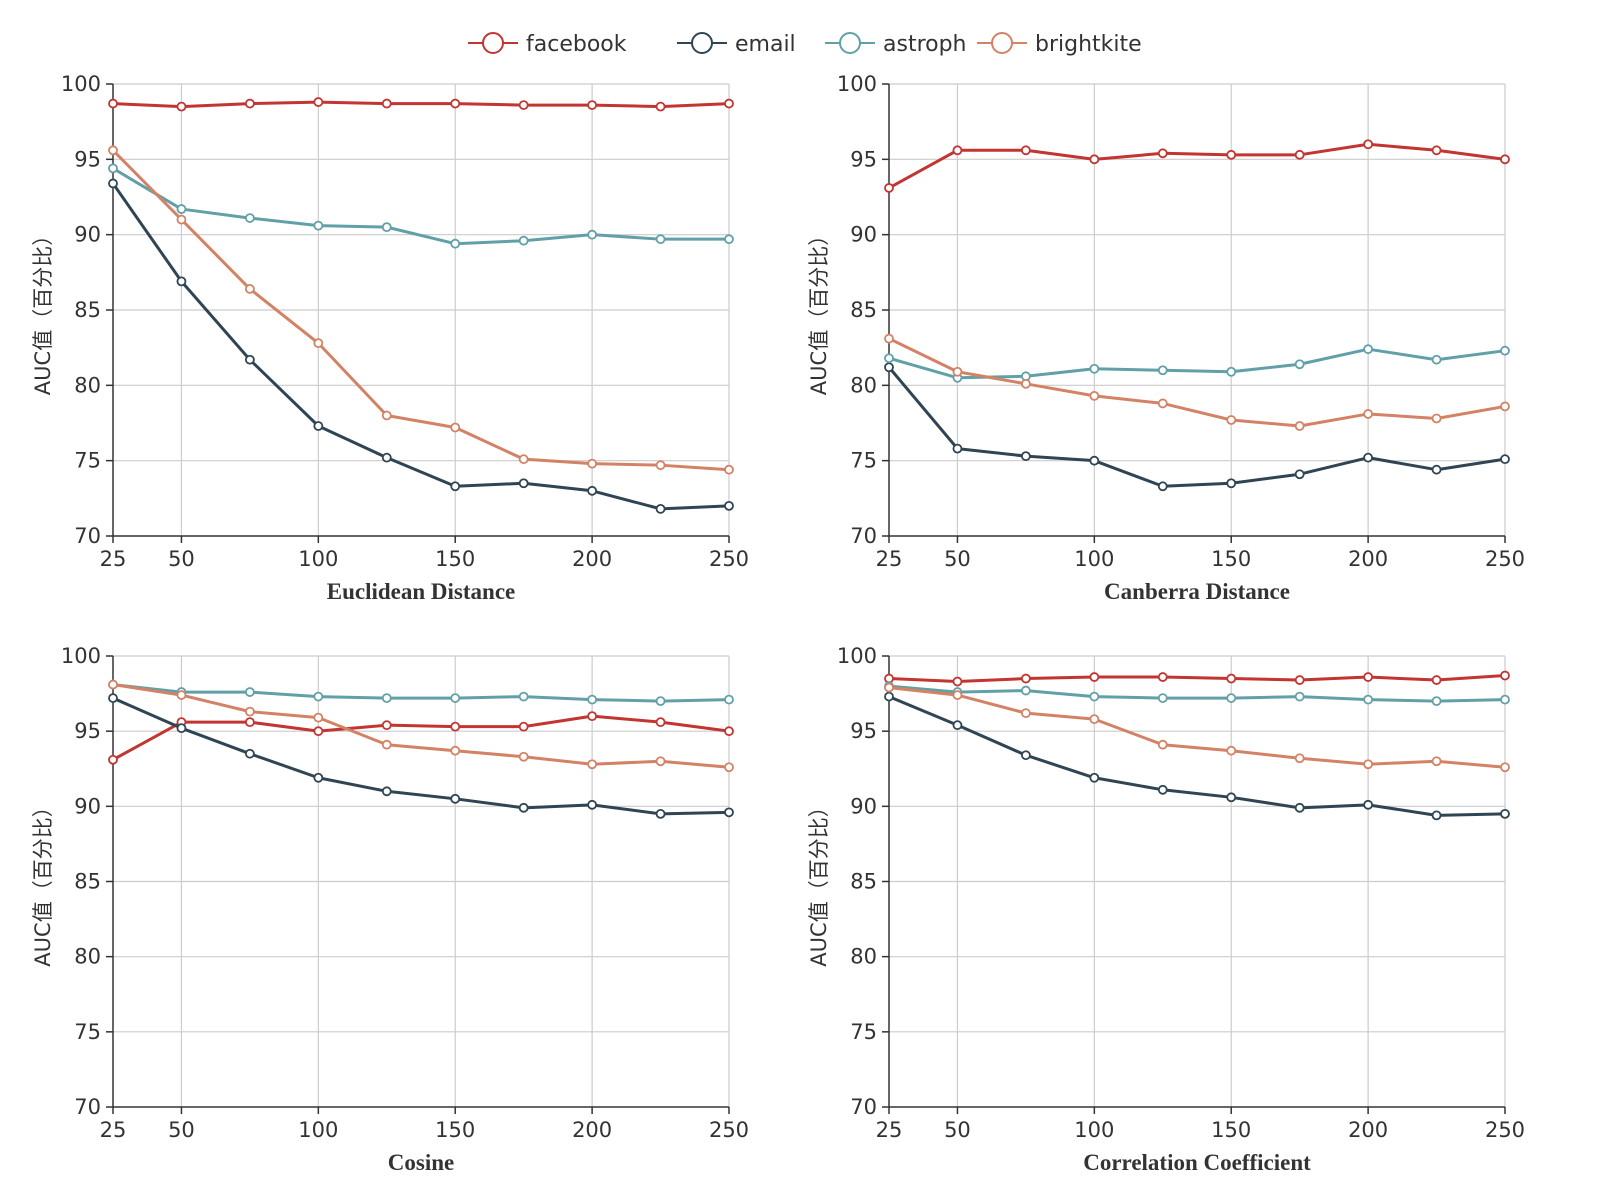 This screenshot has width=1610, height=1184. I want to click on legend: facebook email astroph brightkite, so click(805, 44).